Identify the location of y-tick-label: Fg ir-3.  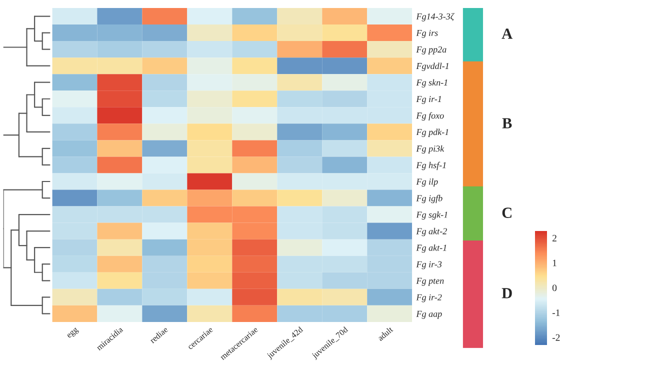
(429, 265).